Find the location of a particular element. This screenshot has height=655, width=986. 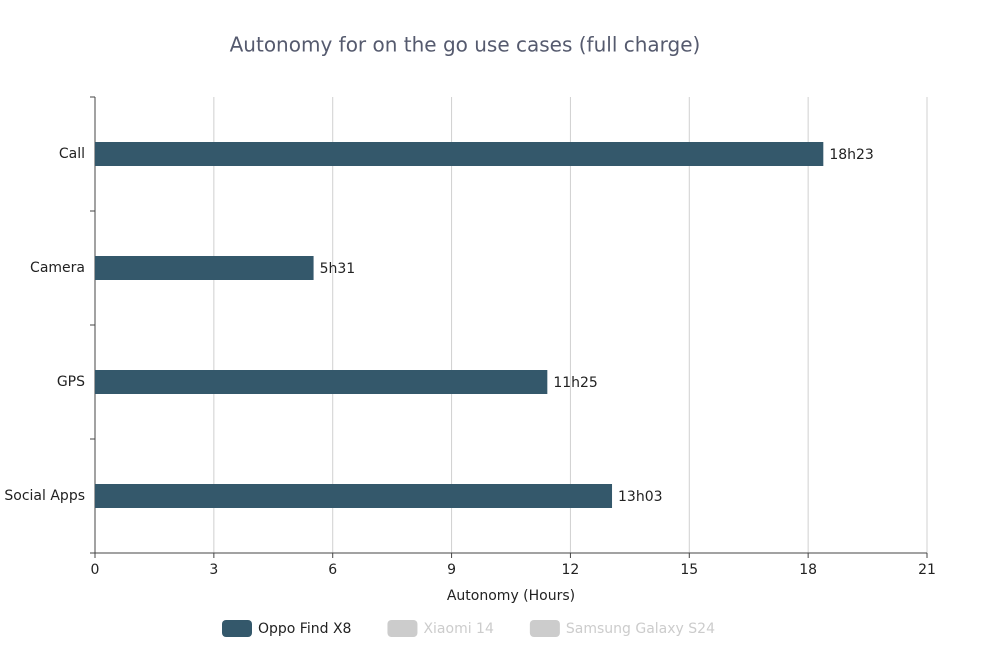

legend-label: Xiaomi 14 is located at coordinates (458, 629).